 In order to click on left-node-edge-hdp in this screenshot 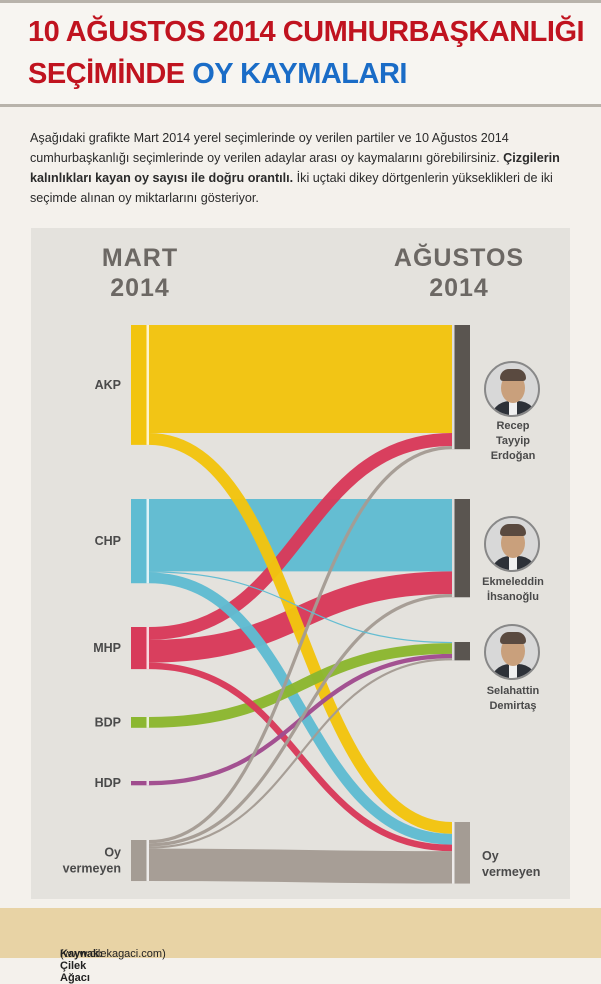, I will do `click(147, 783)`.